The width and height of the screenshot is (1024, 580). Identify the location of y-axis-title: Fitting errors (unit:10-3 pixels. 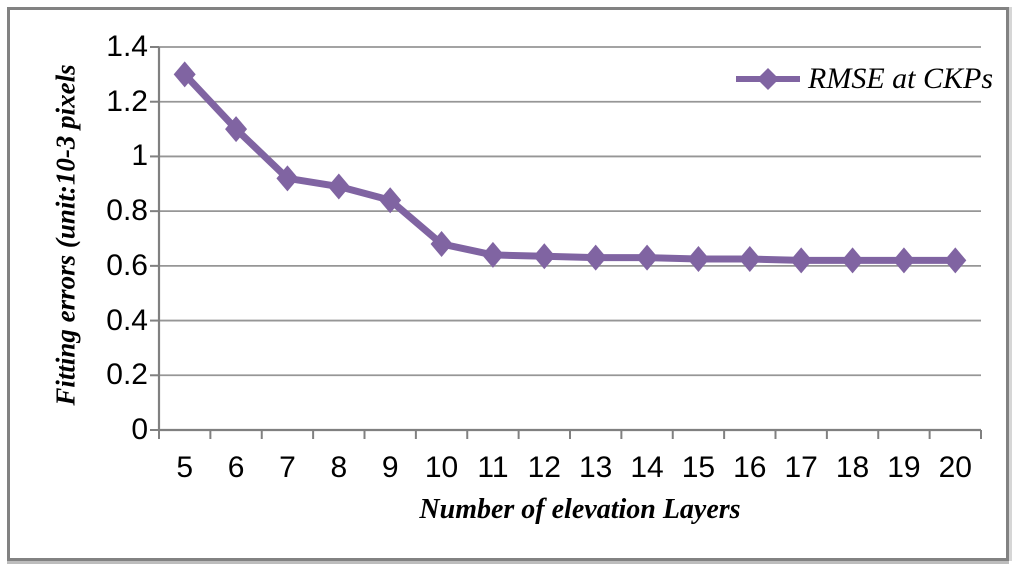
(65, 235).